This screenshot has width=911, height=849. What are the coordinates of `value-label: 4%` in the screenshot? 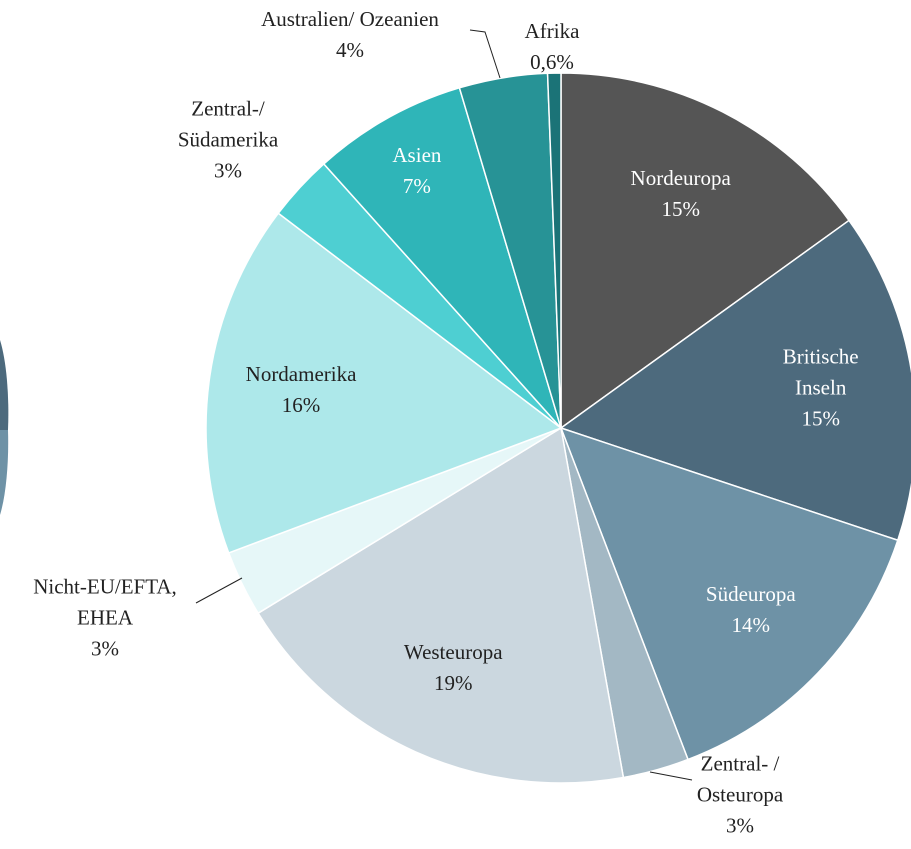 It's located at (350, 50).